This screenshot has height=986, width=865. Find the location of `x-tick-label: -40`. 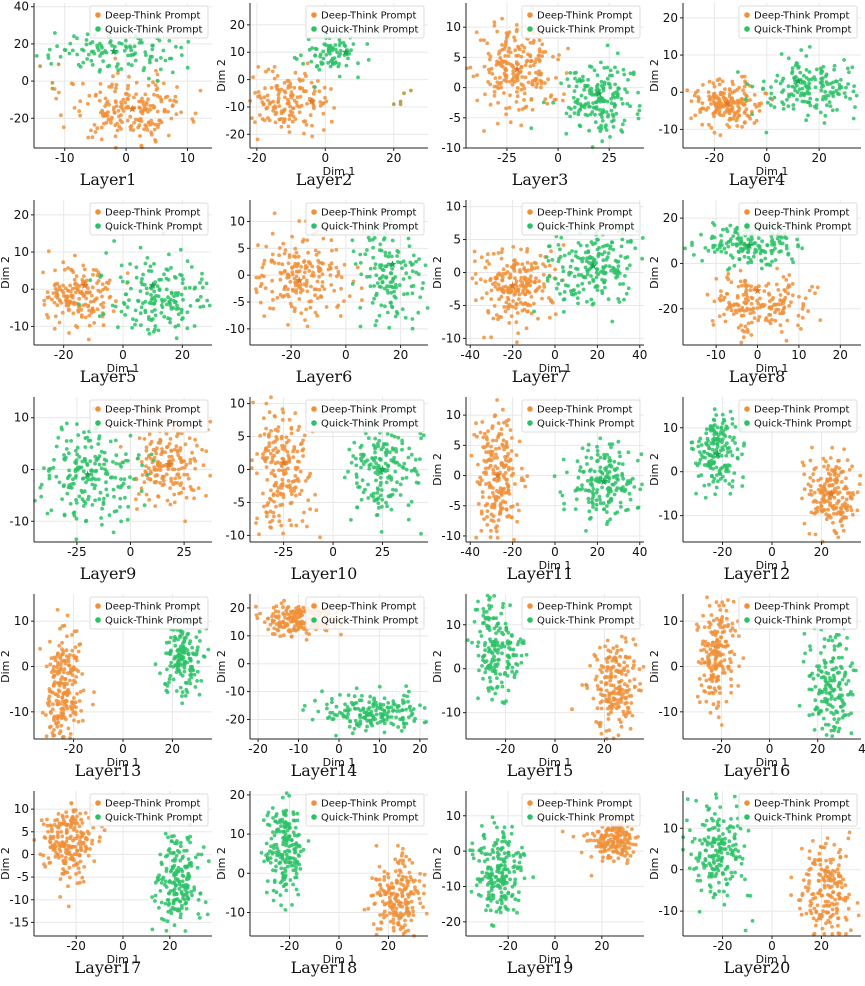

x-tick-label: -40 is located at coordinates (470, 355).